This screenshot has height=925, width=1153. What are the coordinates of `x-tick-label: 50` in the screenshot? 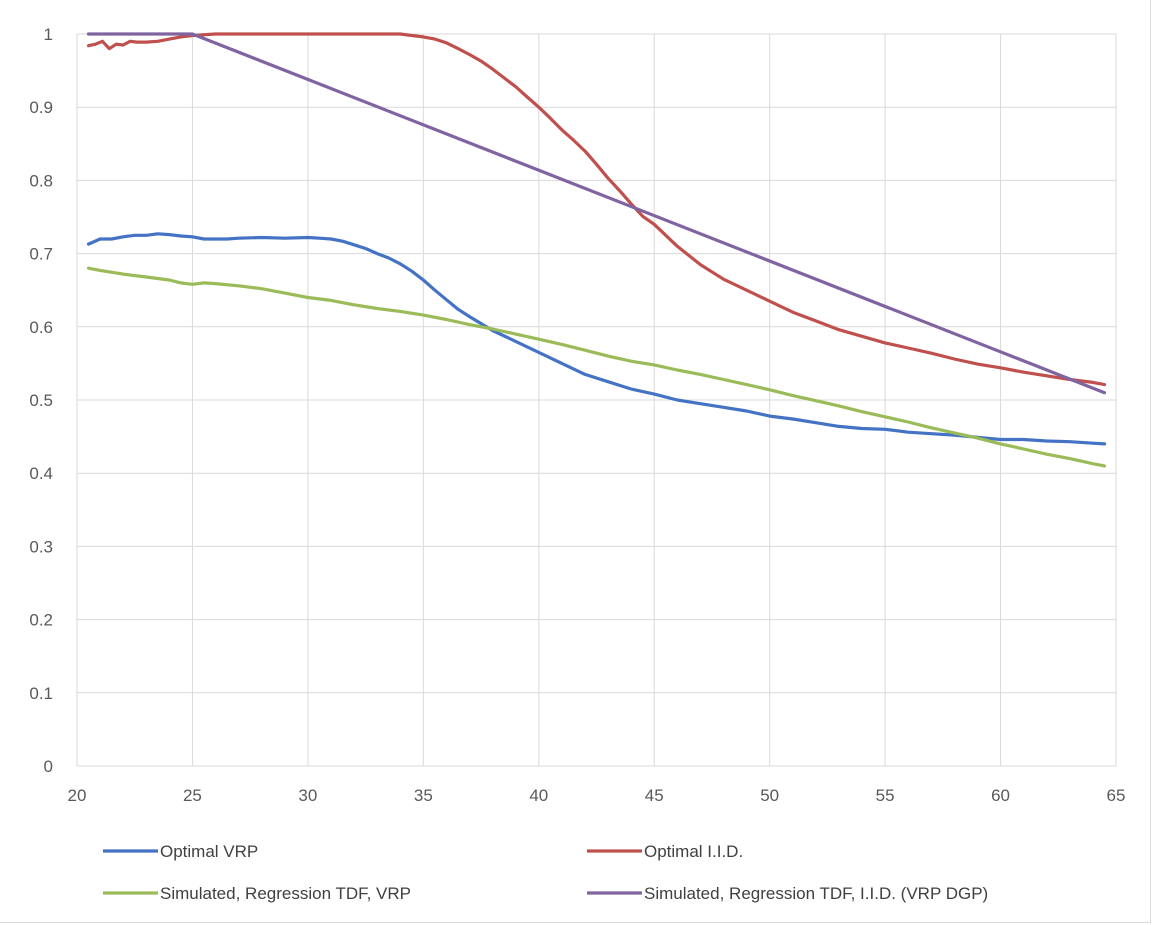 It's located at (769, 795).